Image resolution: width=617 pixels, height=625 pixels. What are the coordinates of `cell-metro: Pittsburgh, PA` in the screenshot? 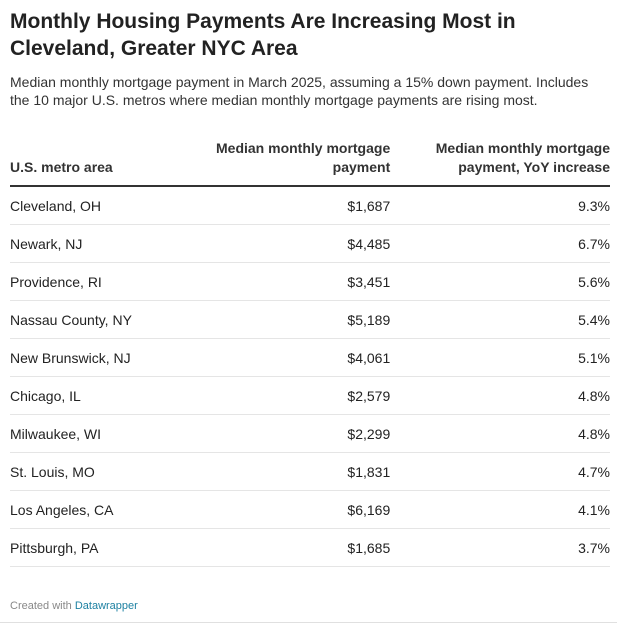 It's located at (105, 547).